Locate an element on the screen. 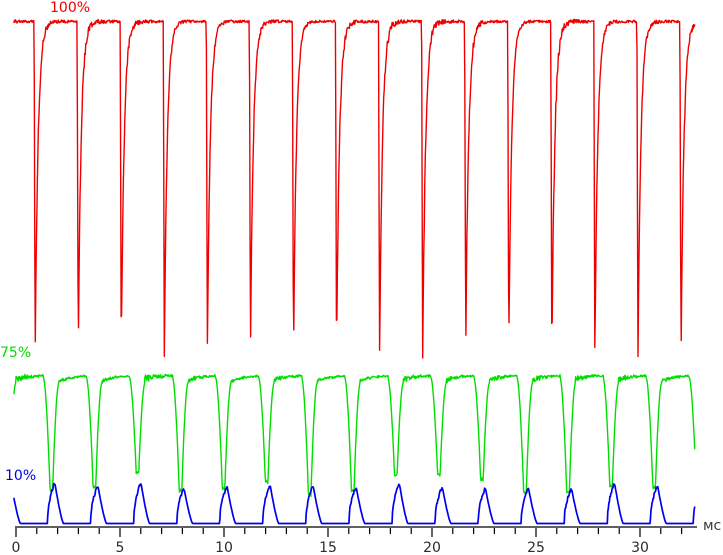  x-axis-tick-label: 15 is located at coordinates (328, 547).